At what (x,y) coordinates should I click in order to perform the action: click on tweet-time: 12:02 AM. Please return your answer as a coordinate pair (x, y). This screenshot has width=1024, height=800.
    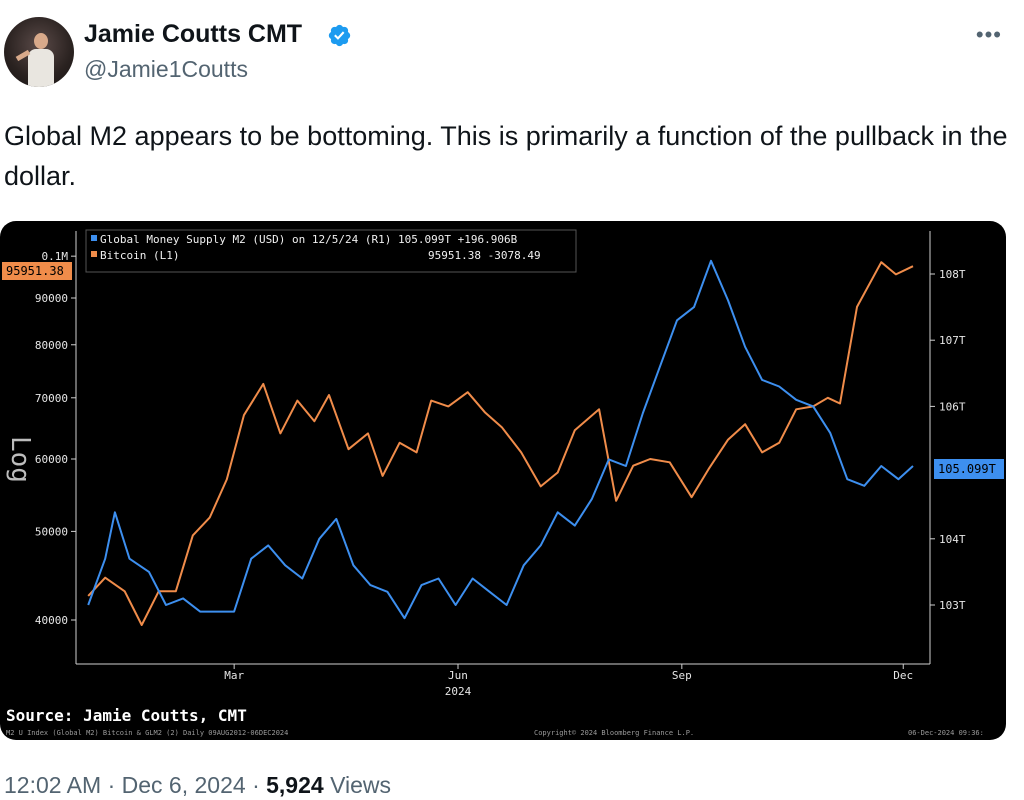
    Looking at the image, I should click on (53, 785).